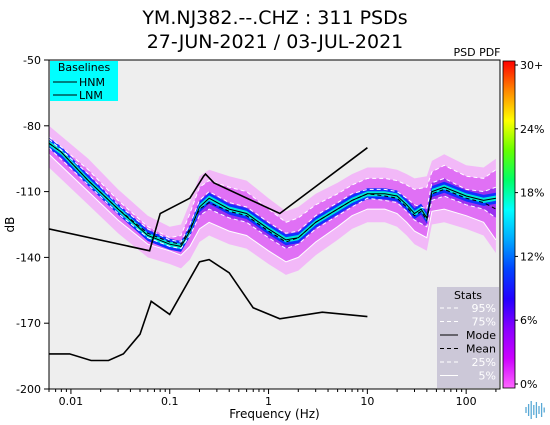 The height and width of the screenshot is (425, 550). Describe the element at coordinates (481, 335) in the screenshot. I see `stats-legend-item: Mode` at that location.